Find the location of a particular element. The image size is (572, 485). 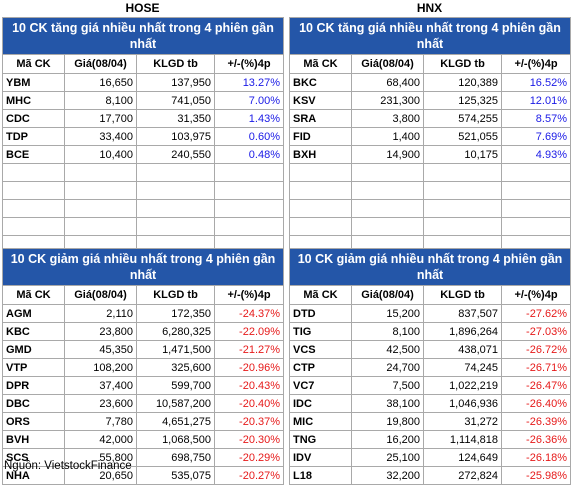

cell-chg: 7.69% is located at coordinates (536, 136).